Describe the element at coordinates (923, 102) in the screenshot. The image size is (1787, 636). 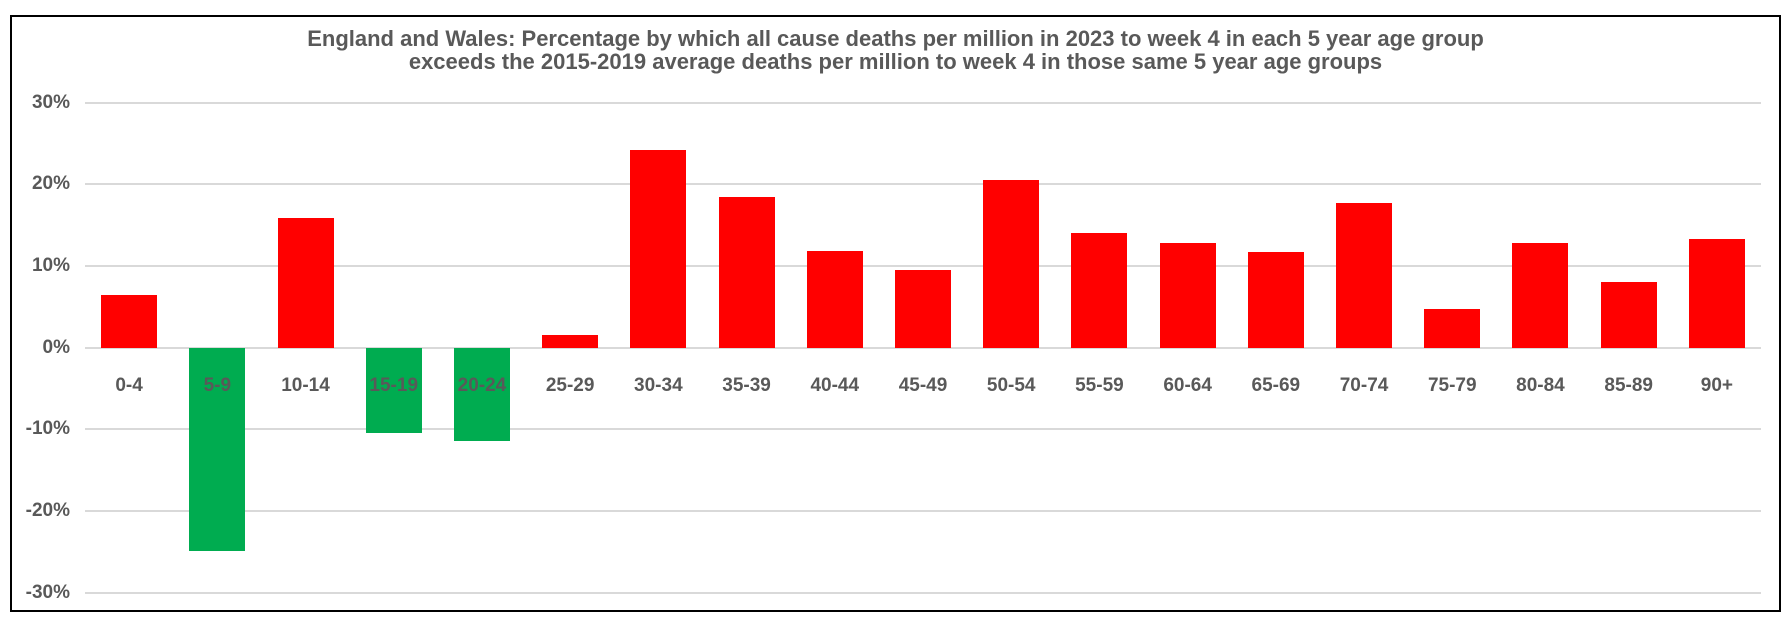
I see `gridline-30pct` at that location.